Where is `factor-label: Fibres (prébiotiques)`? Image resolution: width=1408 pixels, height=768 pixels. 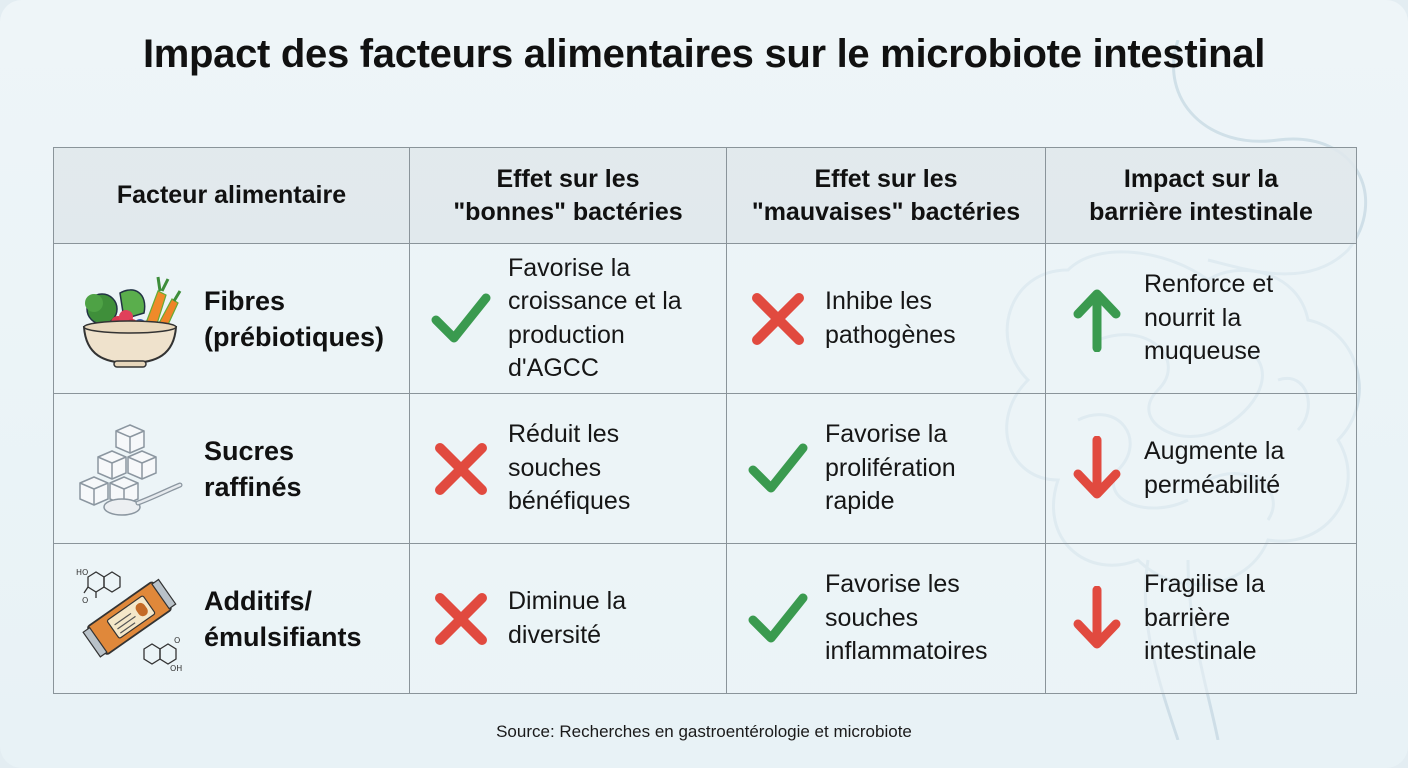
factor-label: Fibres (prébiotiques) is located at coordinates (294, 318).